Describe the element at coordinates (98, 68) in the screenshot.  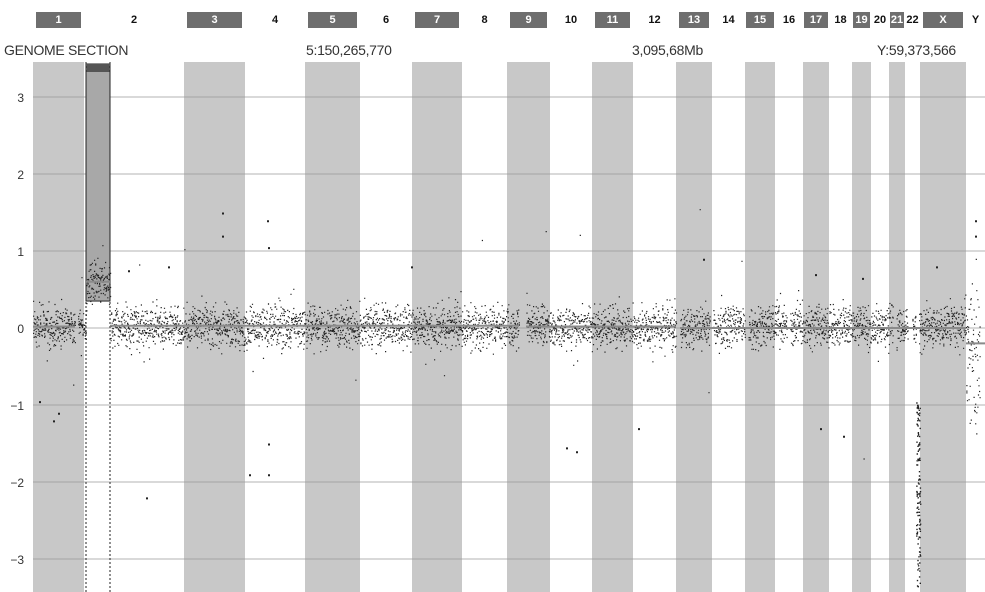
I see `highlighted-segment-cap` at that location.